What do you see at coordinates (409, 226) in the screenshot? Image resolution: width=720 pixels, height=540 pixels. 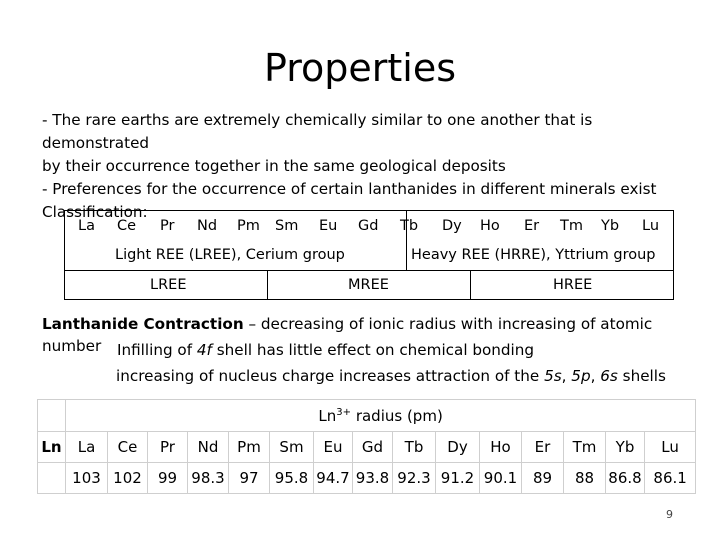 I see `element-tb: Tb` at bounding box center [409, 226].